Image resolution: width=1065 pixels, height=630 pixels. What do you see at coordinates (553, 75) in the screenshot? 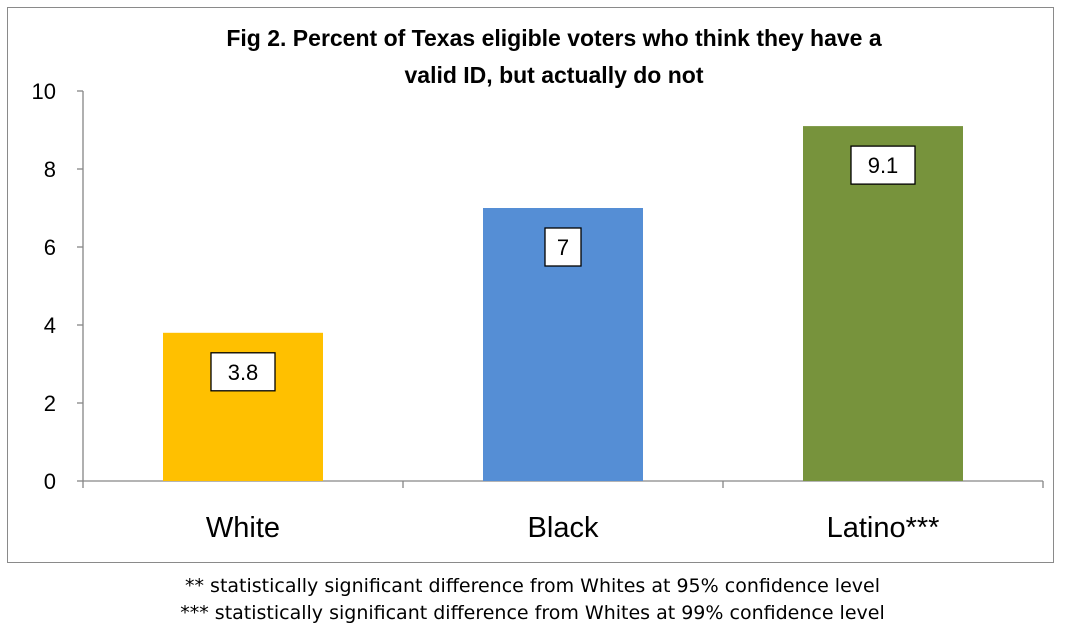
I see `chart-title-line: valid ID, but actually do not` at bounding box center [553, 75].